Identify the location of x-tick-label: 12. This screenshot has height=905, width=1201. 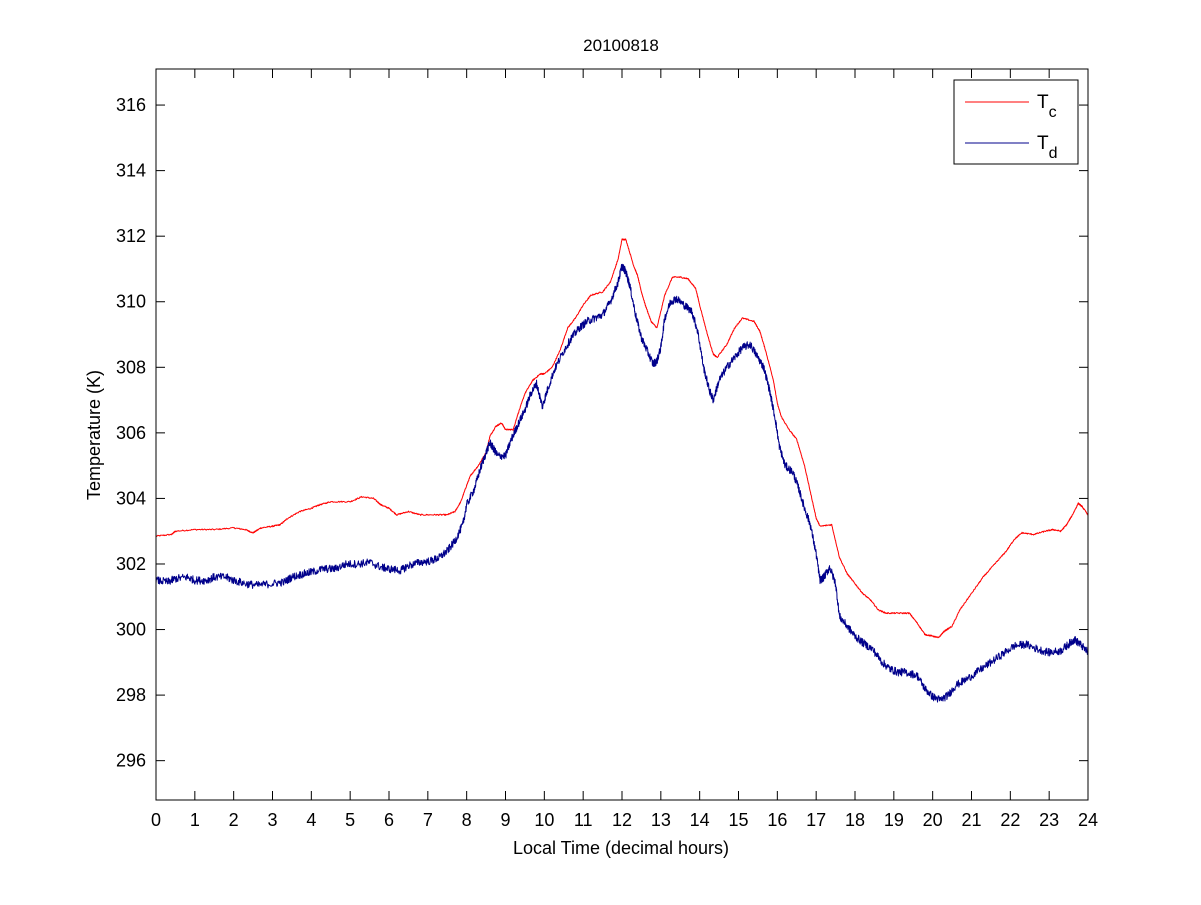
(622, 820).